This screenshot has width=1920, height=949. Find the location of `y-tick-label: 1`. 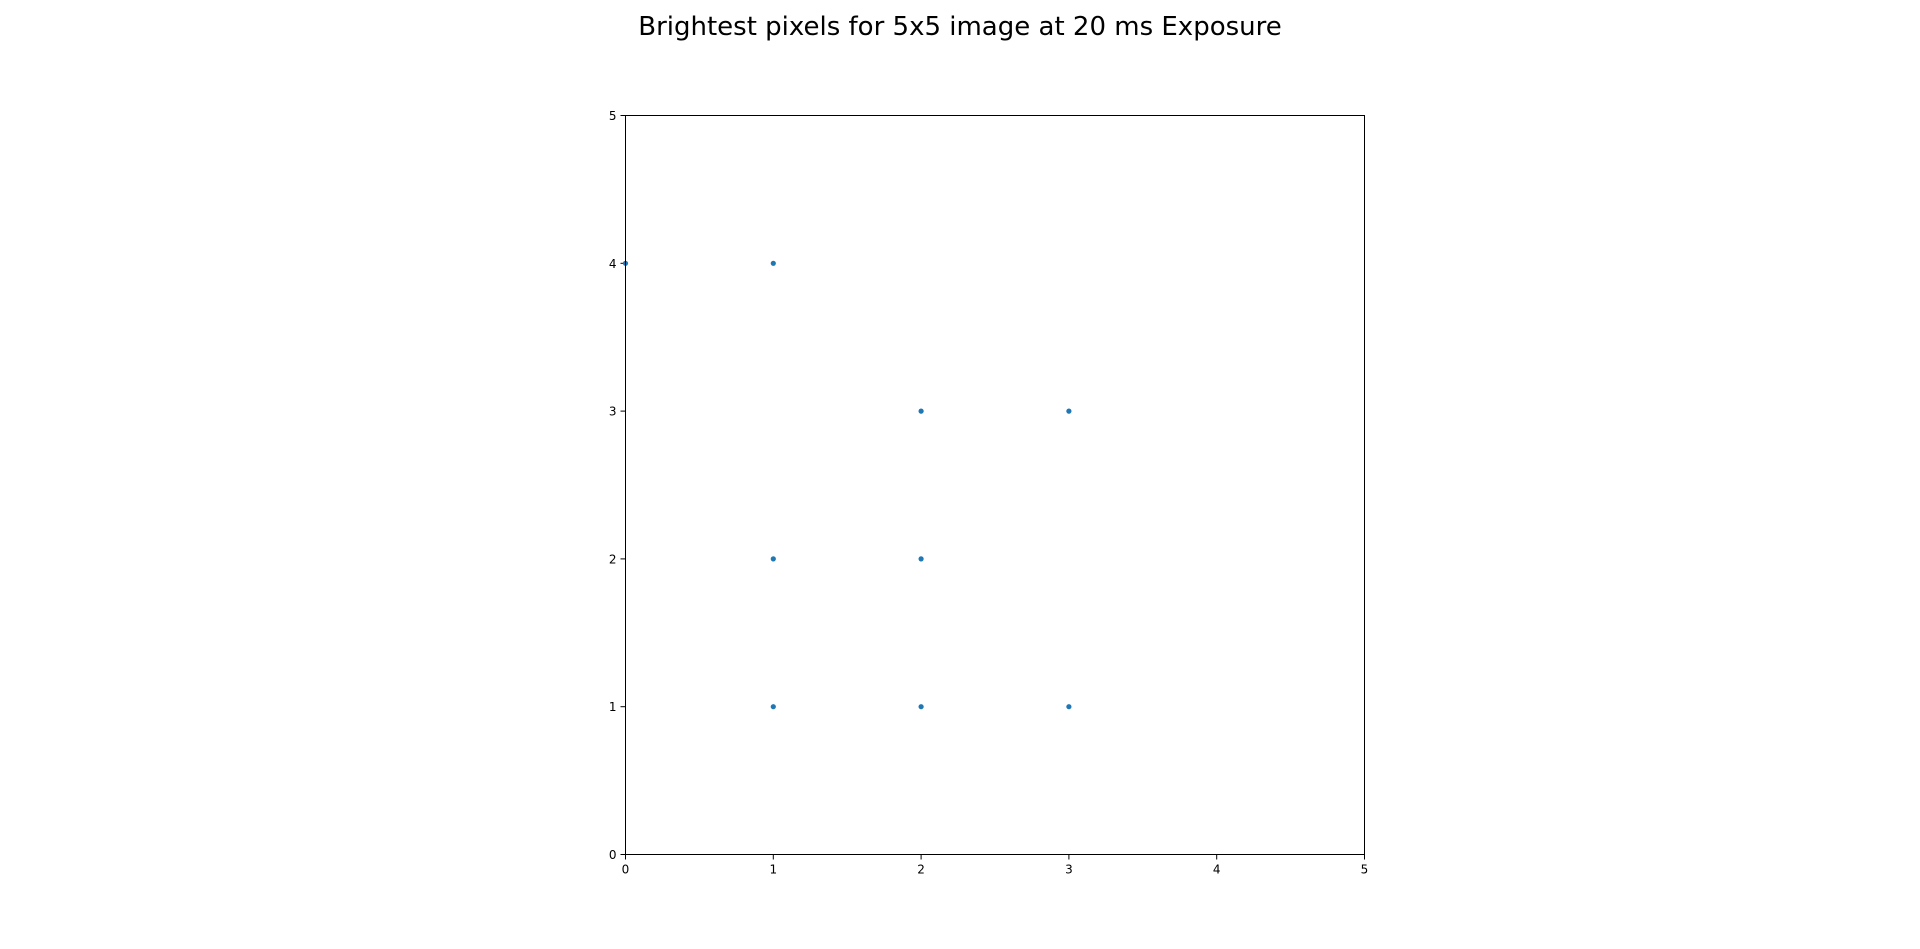

y-tick-label: 1 is located at coordinates (613, 707).